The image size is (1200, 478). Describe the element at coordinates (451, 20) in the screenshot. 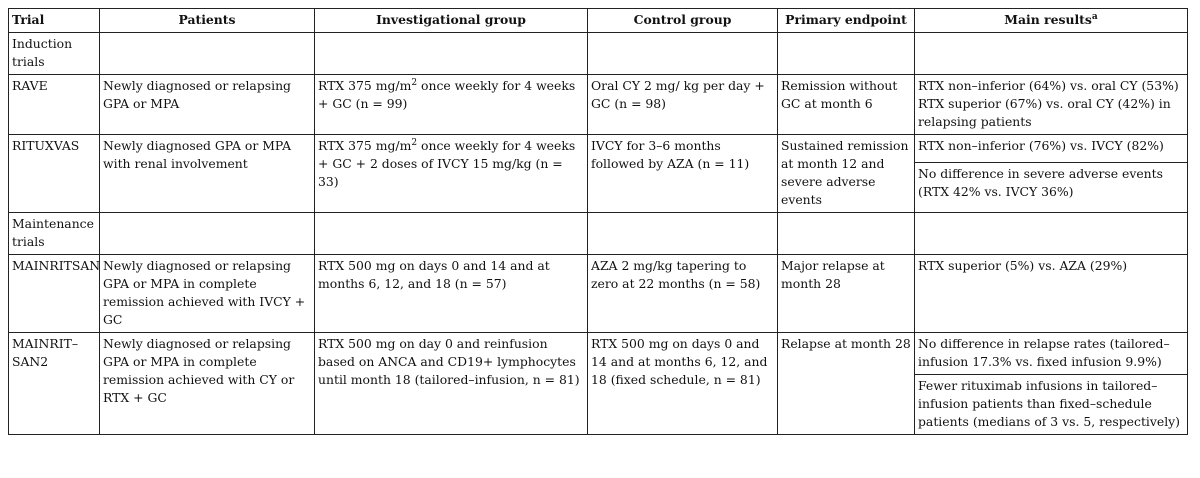

I see `header-investigational-group: Investigational group` at that location.